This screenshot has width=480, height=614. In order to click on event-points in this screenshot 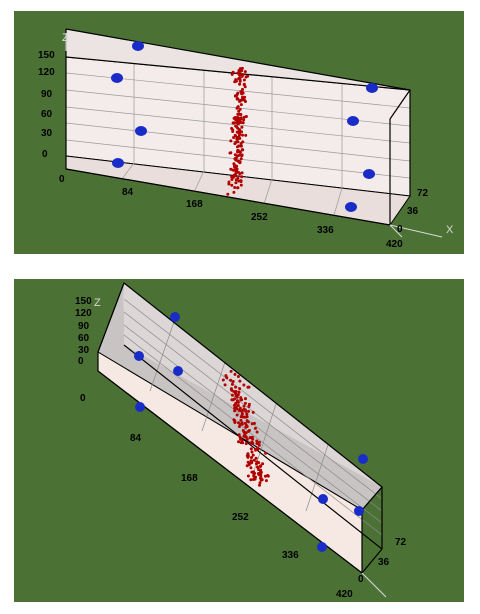, I will do `click(238, 131)`.